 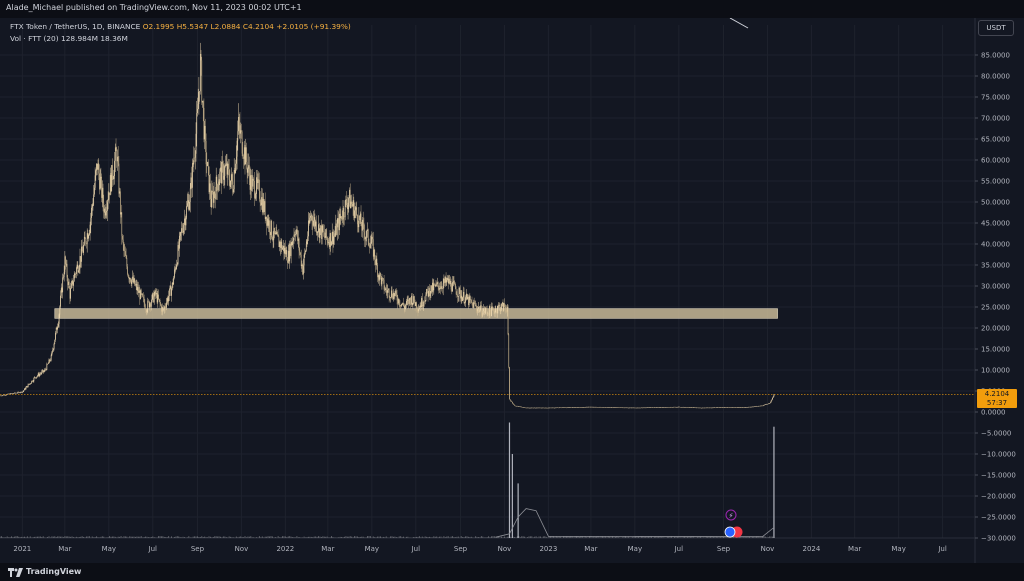 I want to click on lightning-icon, so click(x=731, y=515).